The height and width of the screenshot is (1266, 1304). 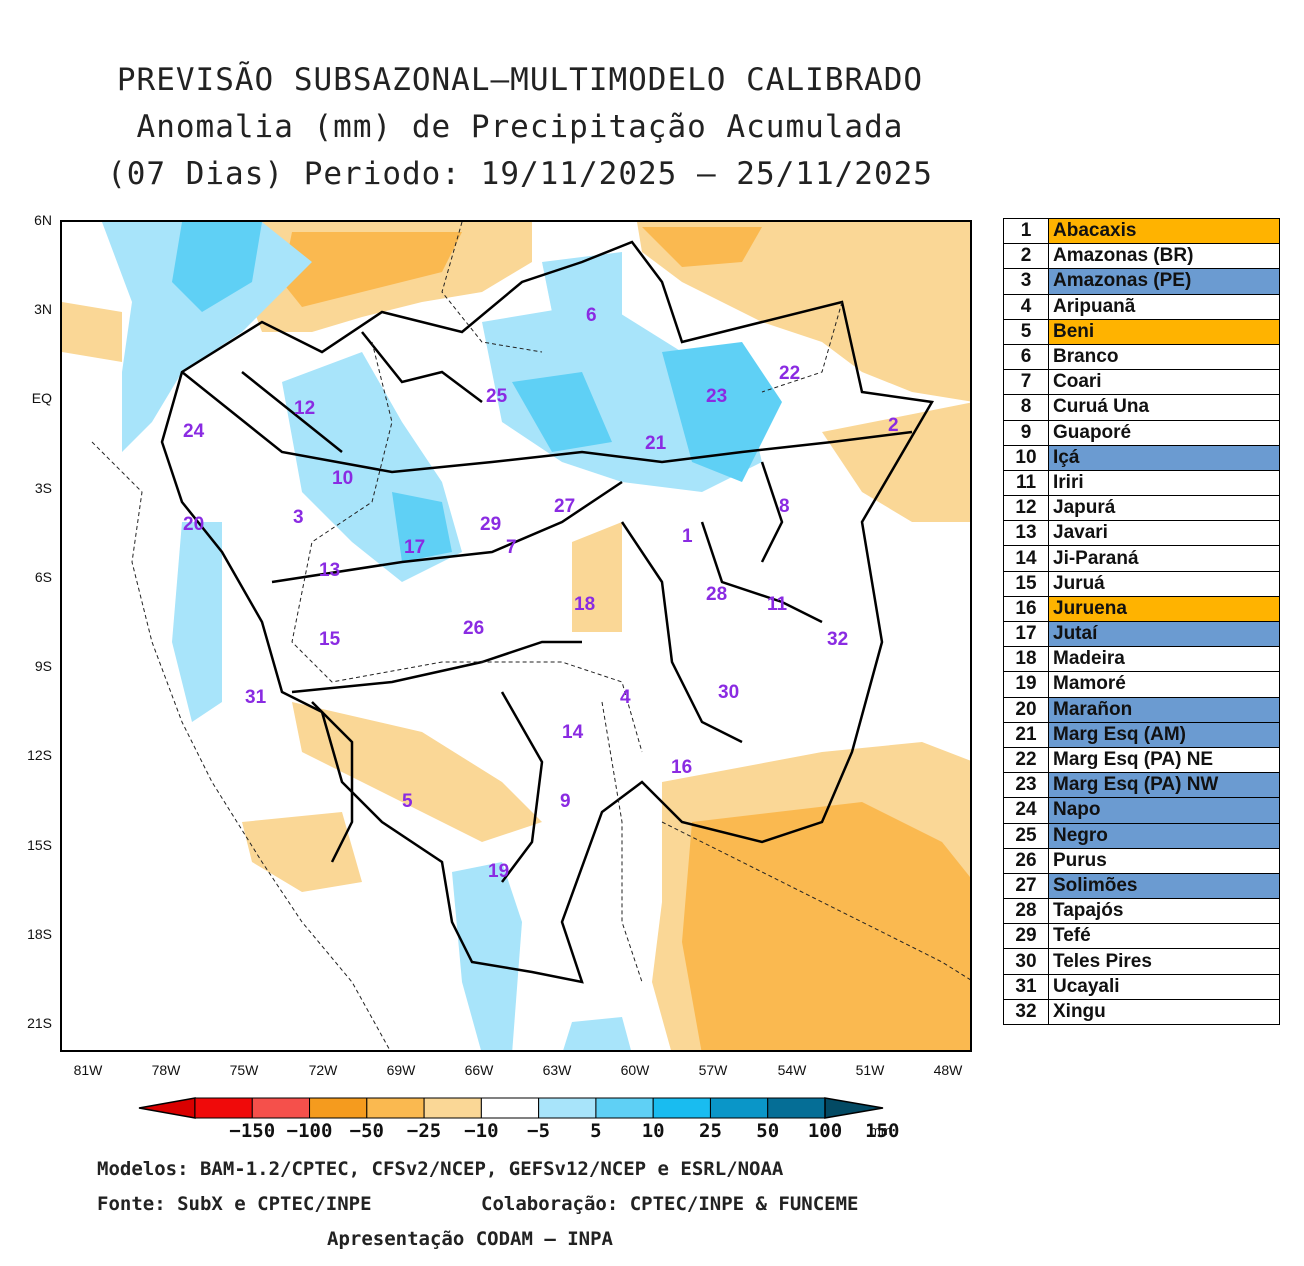 What do you see at coordinates (1026, 986) in the screenshot?
I see `legend-row-number: 31` at bounding box center [1026, 986].